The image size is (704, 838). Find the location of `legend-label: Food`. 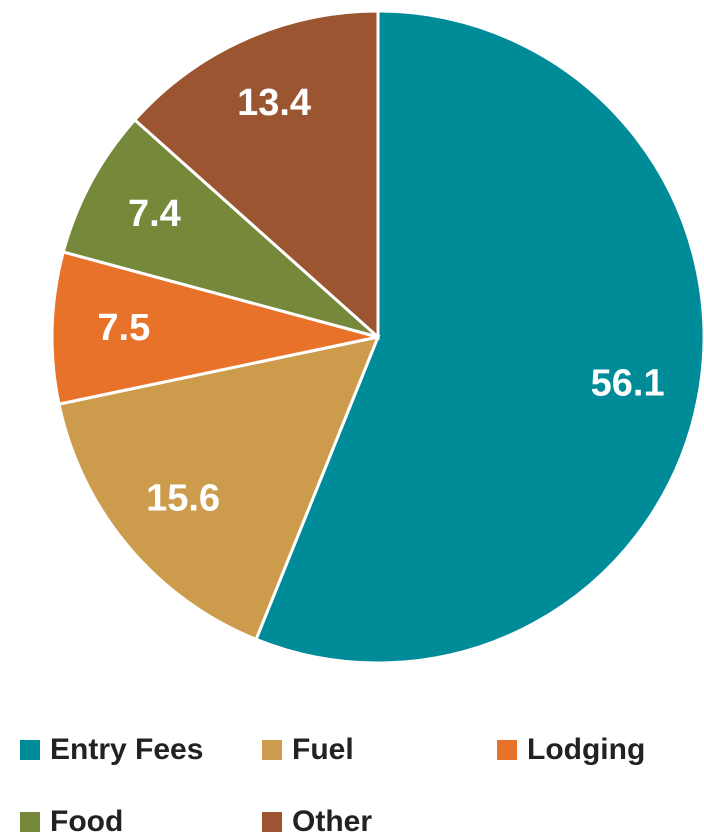

legend-label: Food is located at coordinates (86, 821).